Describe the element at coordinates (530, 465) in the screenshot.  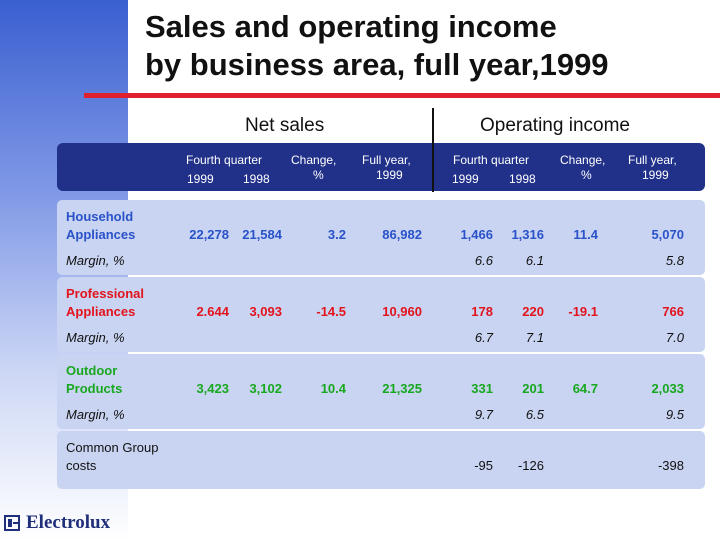
I see `common-oi-q4-1998-value: -126` at that location.